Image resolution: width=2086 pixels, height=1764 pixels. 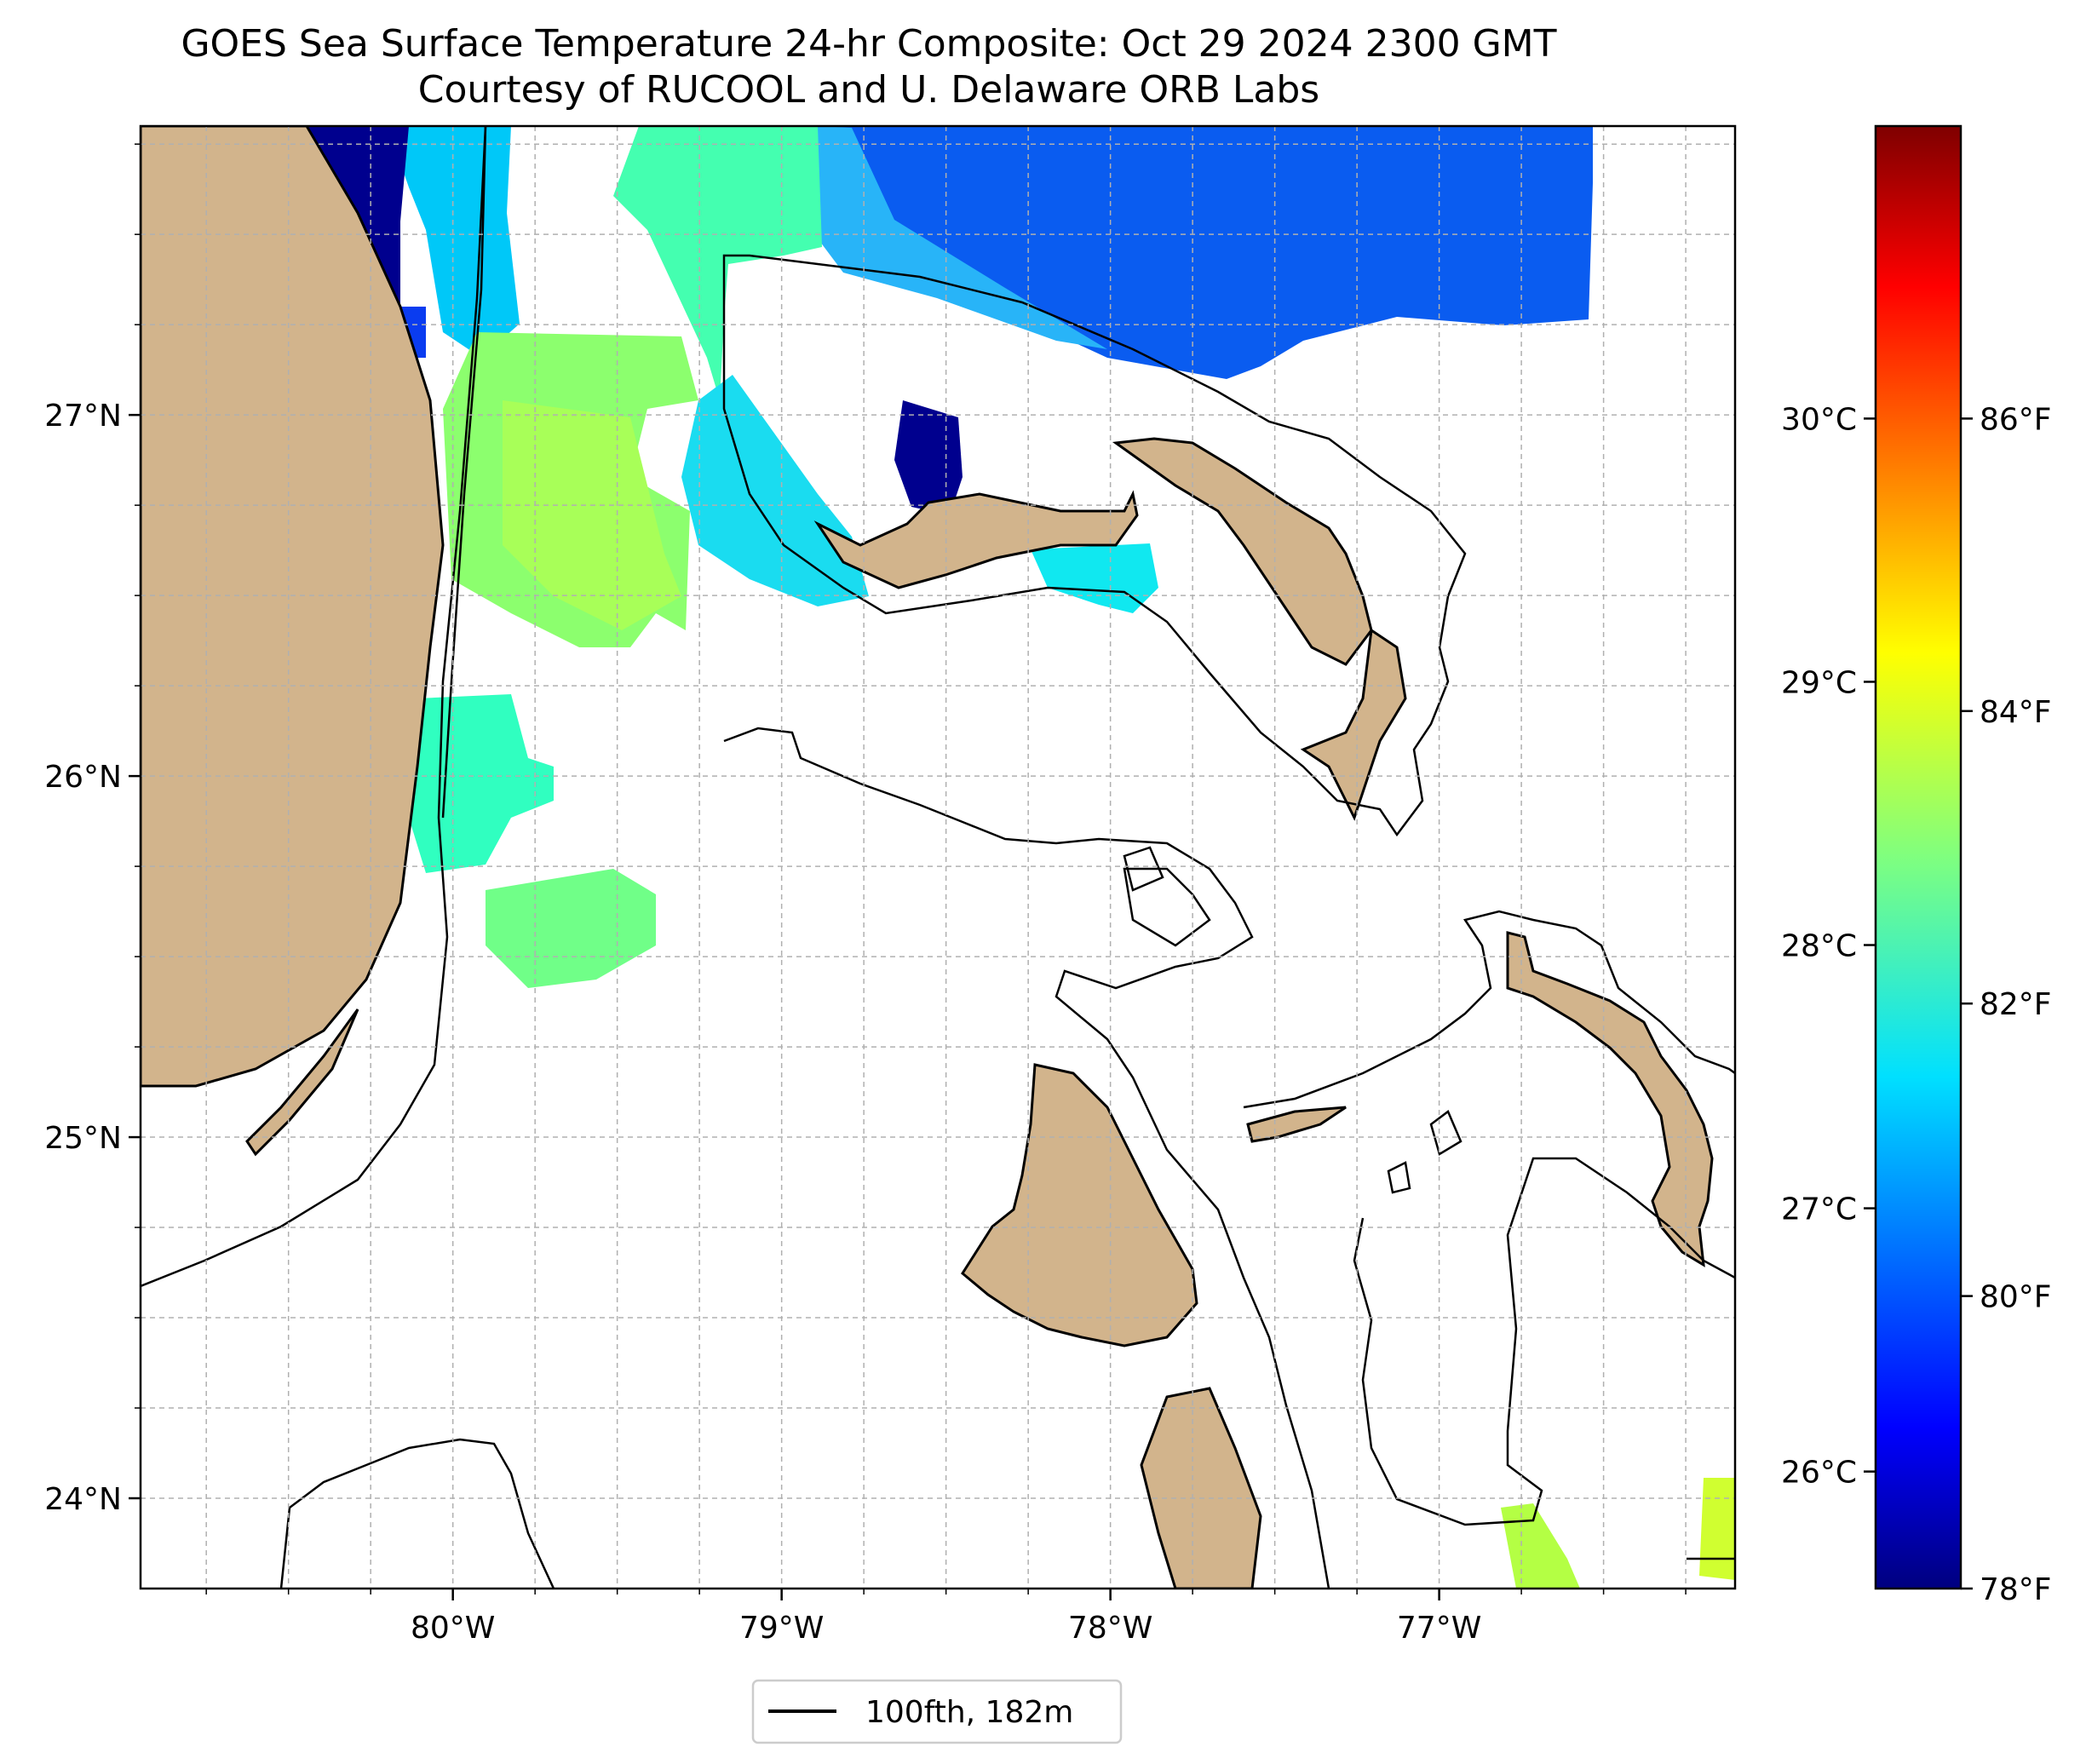 I want to click on lat-tick-label: 27°N, so click(x=83, y=416).